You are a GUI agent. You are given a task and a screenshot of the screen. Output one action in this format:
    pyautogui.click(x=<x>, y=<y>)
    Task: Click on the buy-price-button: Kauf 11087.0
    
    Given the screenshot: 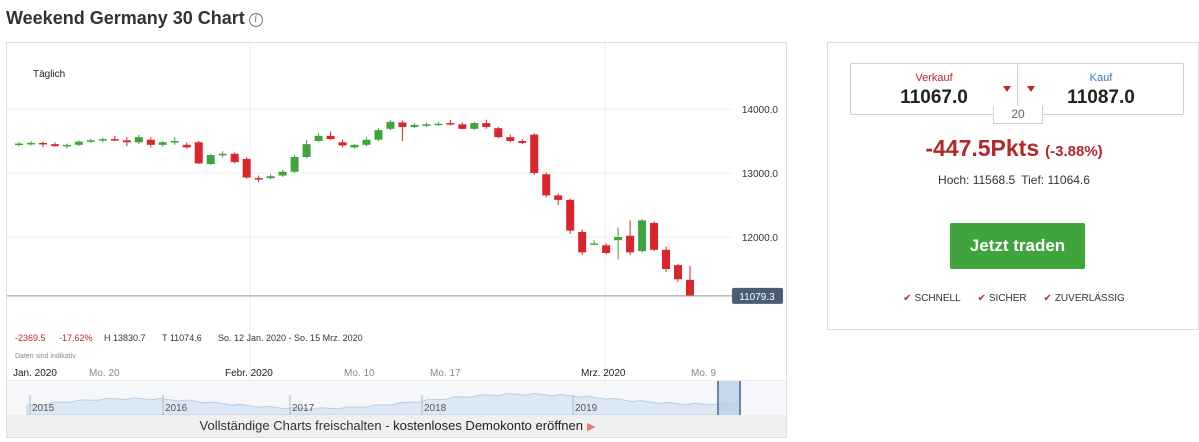 What is the action you would take?
    pyautogui.click(x=1101, y=90)
    